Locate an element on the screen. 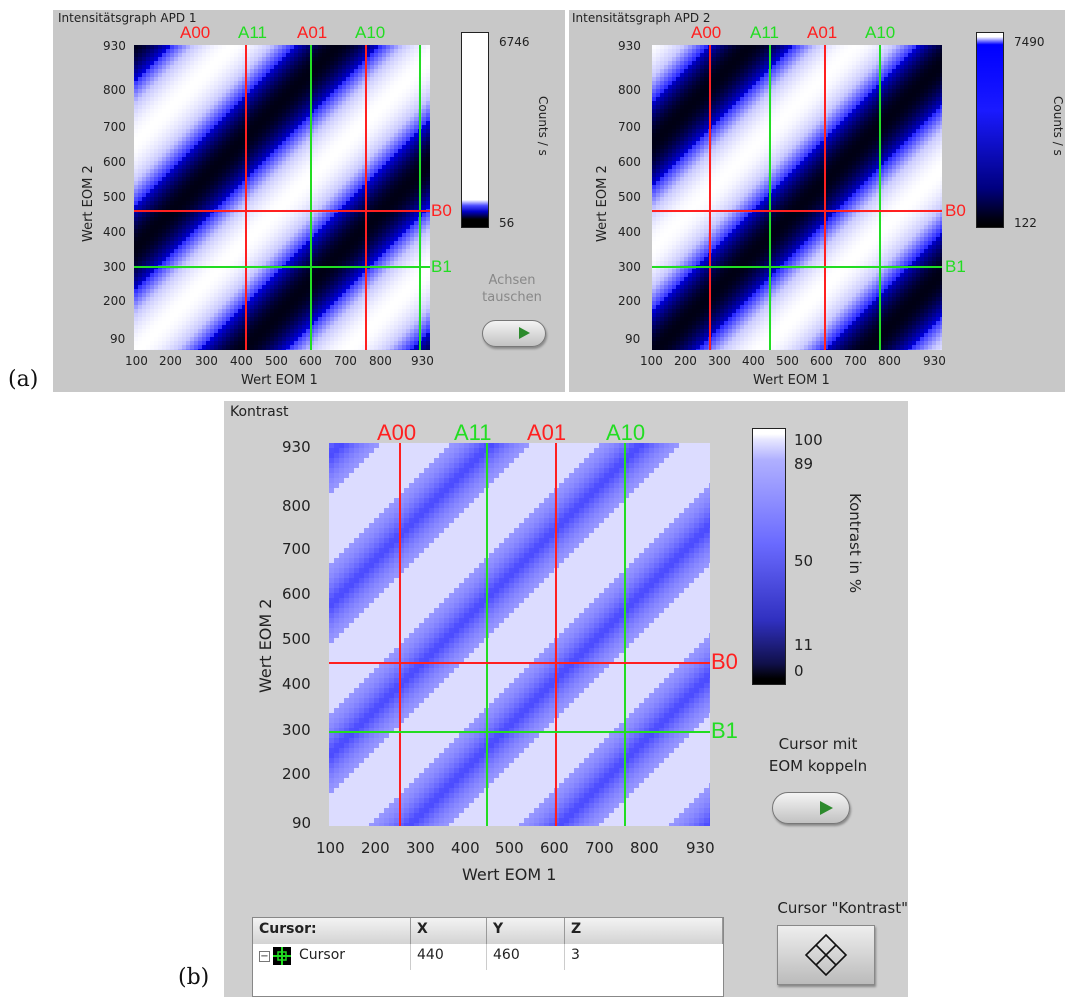 The height and width of the screenshot is (997, 1065). y-tick: 400 is located at coordinates (114, 232).